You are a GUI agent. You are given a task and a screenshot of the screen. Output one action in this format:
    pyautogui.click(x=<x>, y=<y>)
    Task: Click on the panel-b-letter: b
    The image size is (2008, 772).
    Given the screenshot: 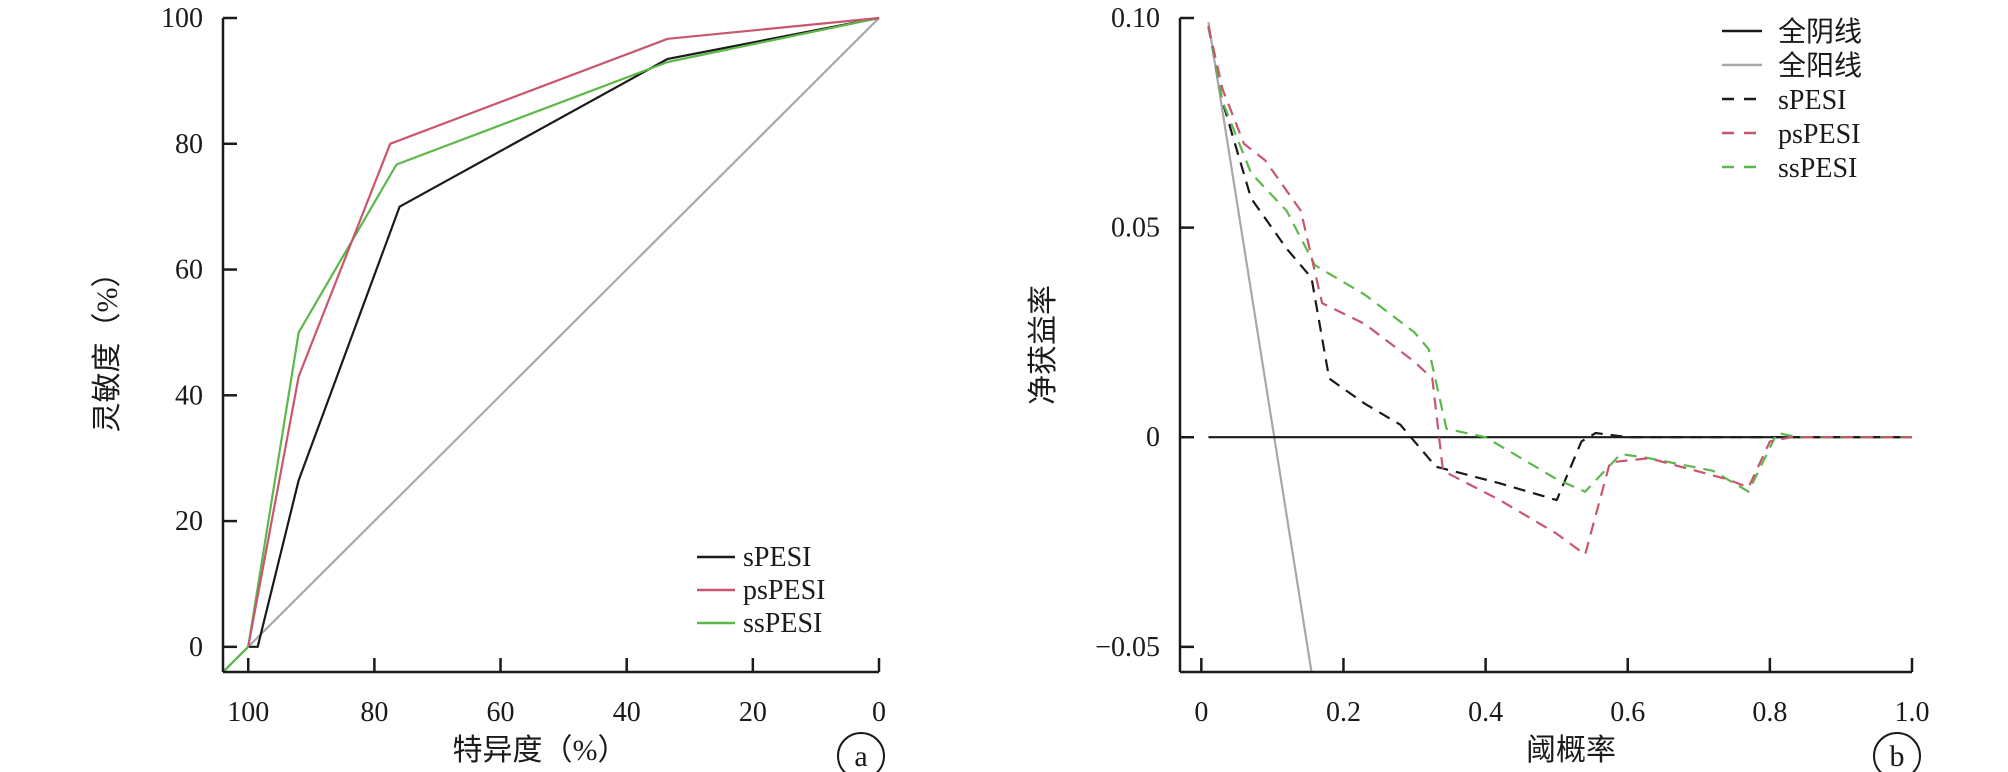 What is the action you would take?
    pyautogui.click(x=1897, y=756)
    